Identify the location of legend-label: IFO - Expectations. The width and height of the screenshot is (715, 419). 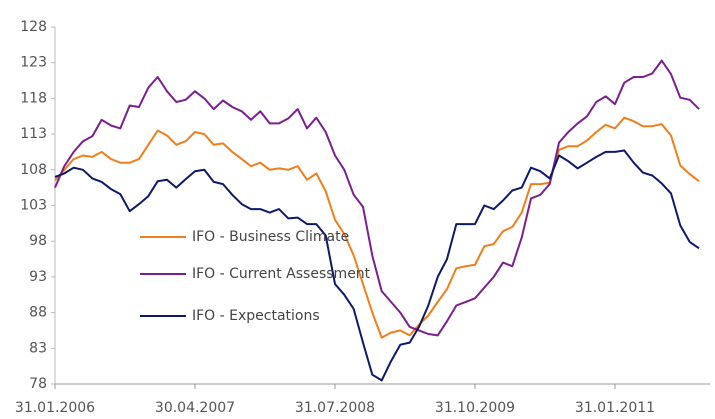
(256, 316).